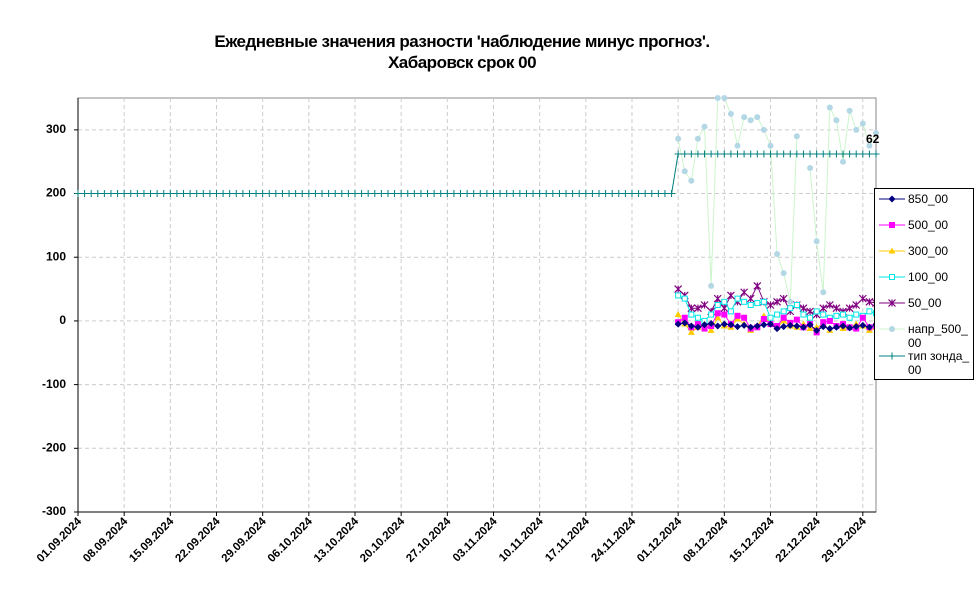  I want to click on x-tick-label: 22.12.2024, so click(799, 540).